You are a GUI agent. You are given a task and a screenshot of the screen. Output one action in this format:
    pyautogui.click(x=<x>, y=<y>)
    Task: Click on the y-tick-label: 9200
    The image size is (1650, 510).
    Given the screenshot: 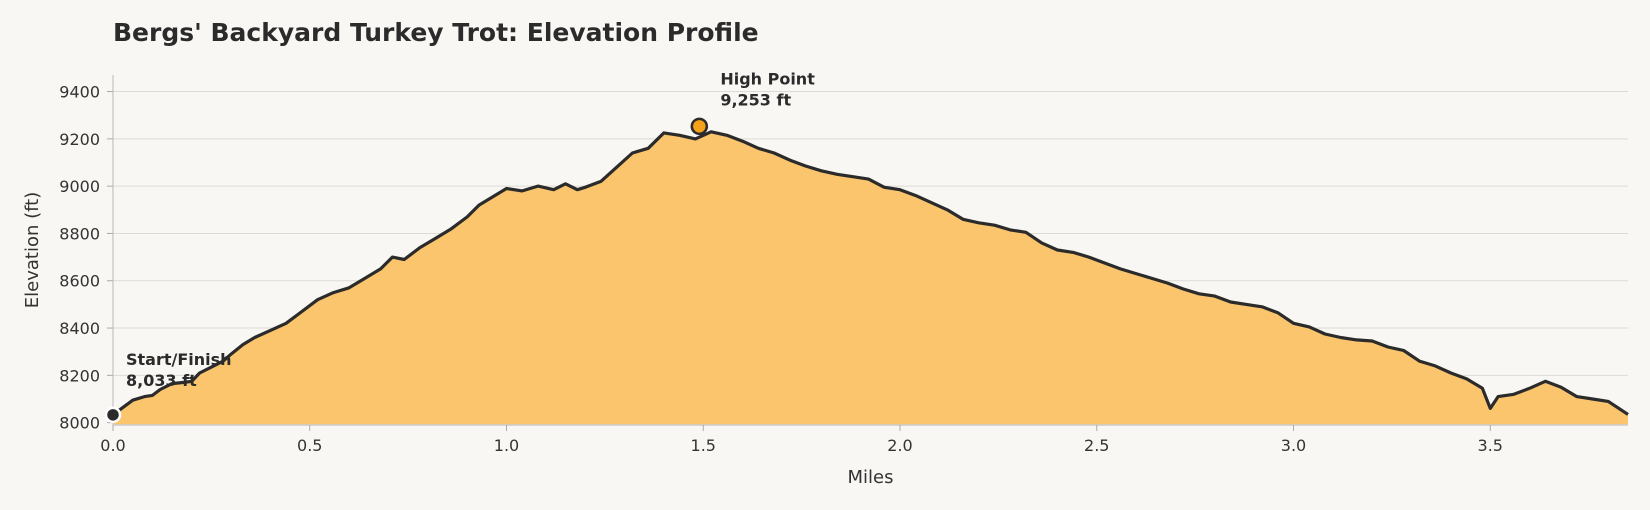 What is the action you would take?
    pyautogui.click(x=79, y=139)
    